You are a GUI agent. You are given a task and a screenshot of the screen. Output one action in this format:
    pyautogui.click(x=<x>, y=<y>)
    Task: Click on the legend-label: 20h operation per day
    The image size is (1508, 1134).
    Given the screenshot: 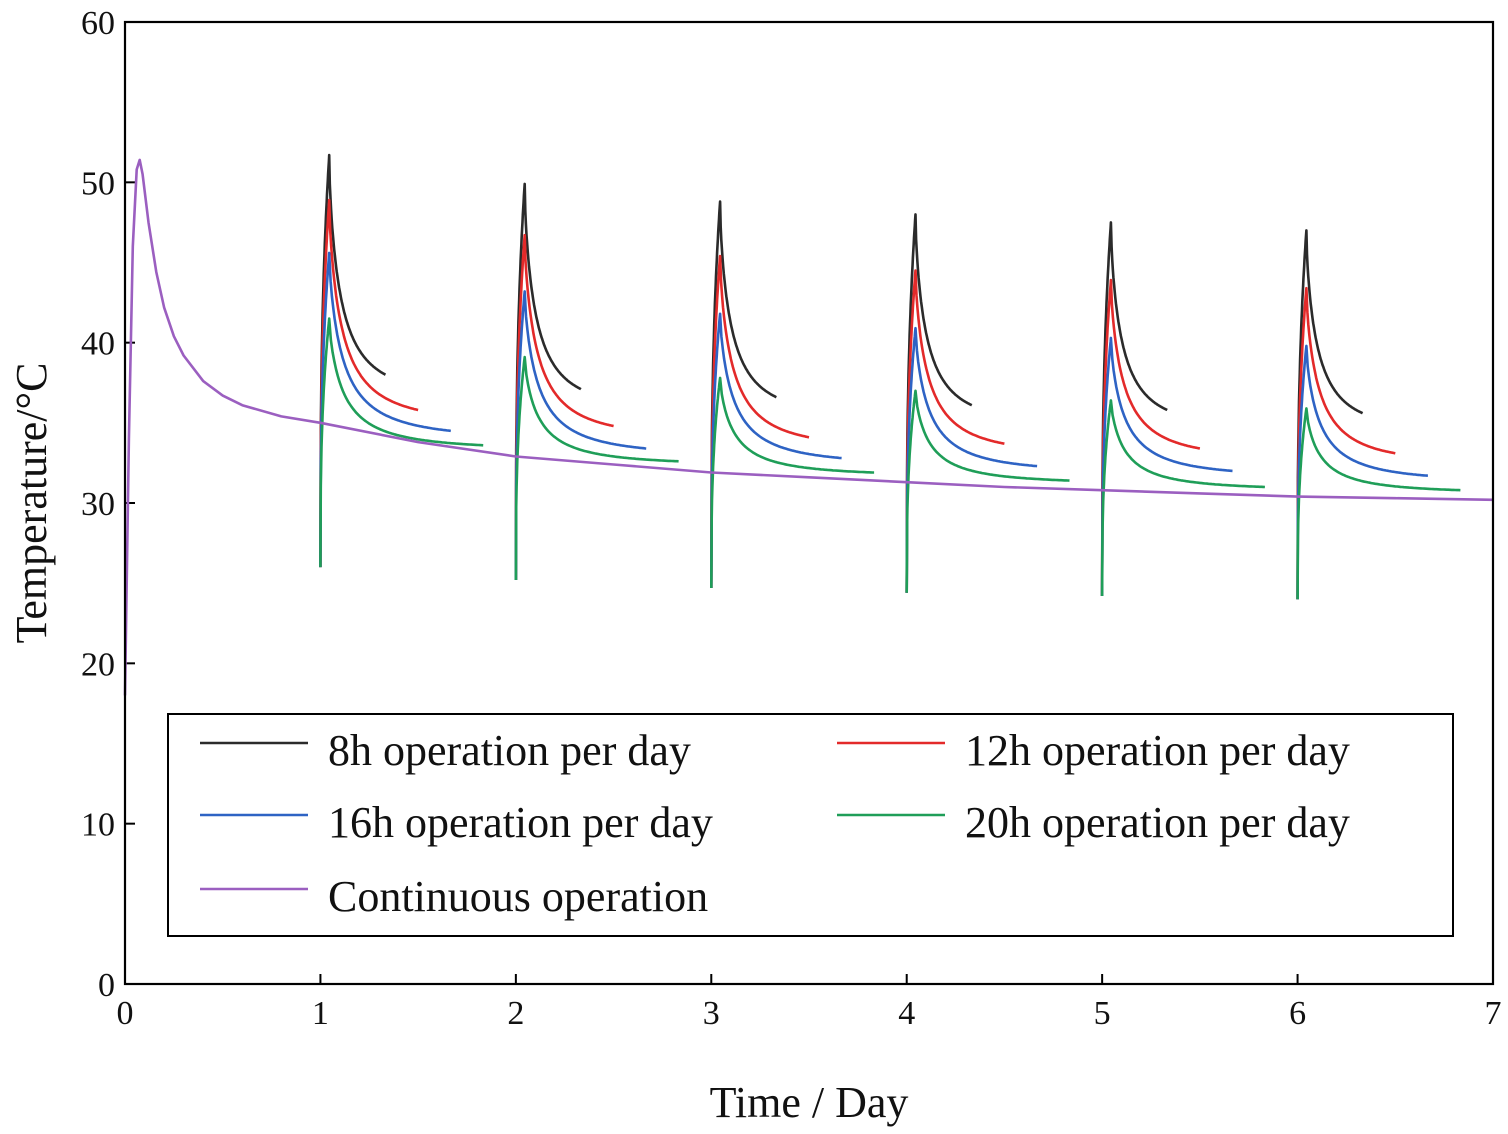 What is the action you would take?
    pyautogui.click(x=1157, y=822)
    